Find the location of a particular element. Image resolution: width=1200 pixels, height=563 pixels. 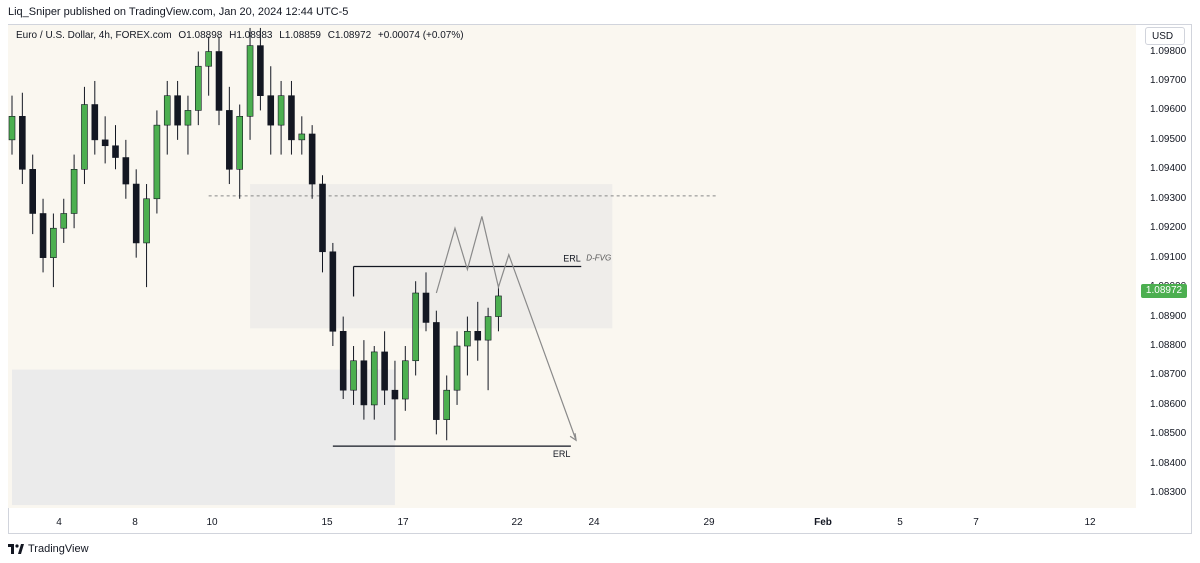

projection-path is located at coordinates (506, 328).